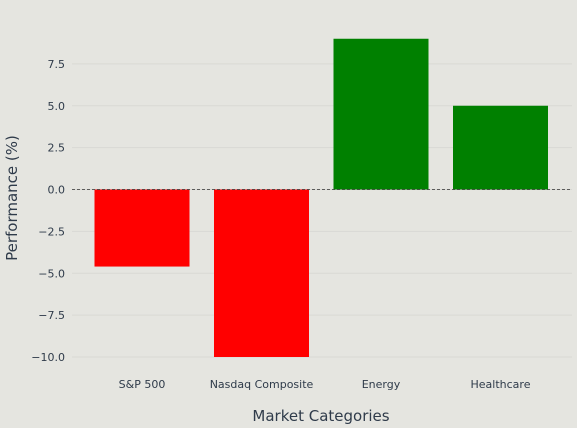 Image resolution: width=577 pixels, height=428 pixels. Describe the element at coordinates (262, 384) in the screenshot. I see `x-tick-label: Nasdaq Composite` at that location.